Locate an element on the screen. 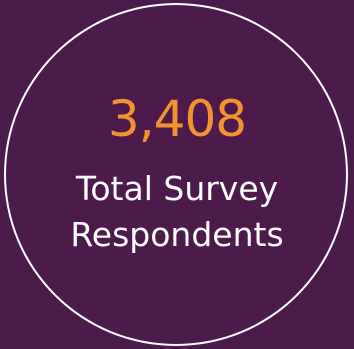 The image size is (354, 349). respondent-count: 3,408 is located at coordinates (177, 119).